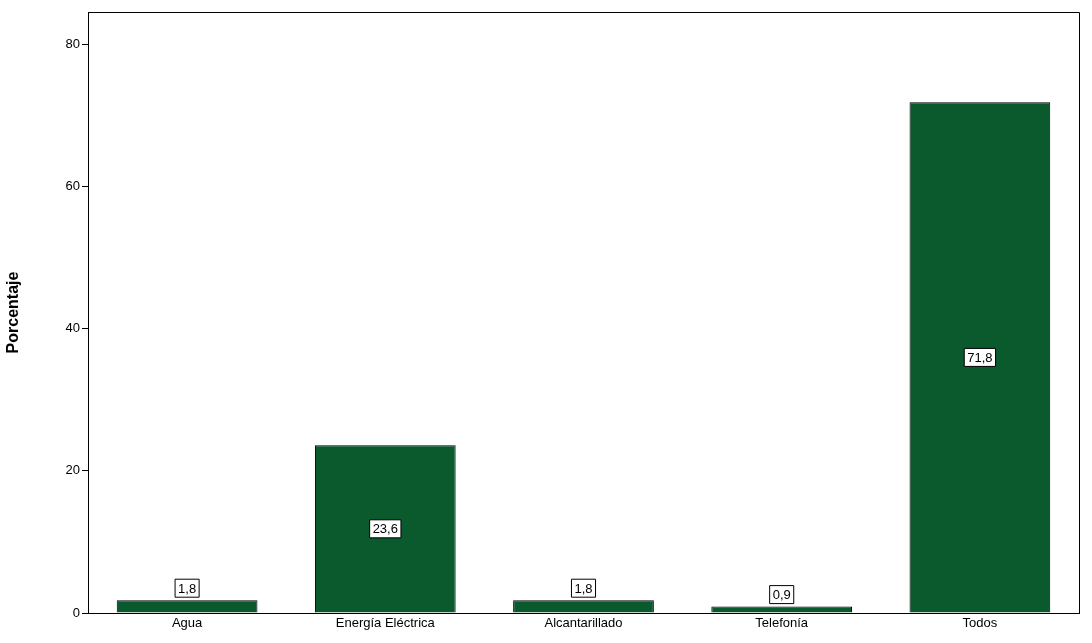 This screenshot has width=1092, height=643. What do you see at coordinates (980, 357) in the screenshot?
I see `data-label: 71,8` at bounding box center [980, 357].